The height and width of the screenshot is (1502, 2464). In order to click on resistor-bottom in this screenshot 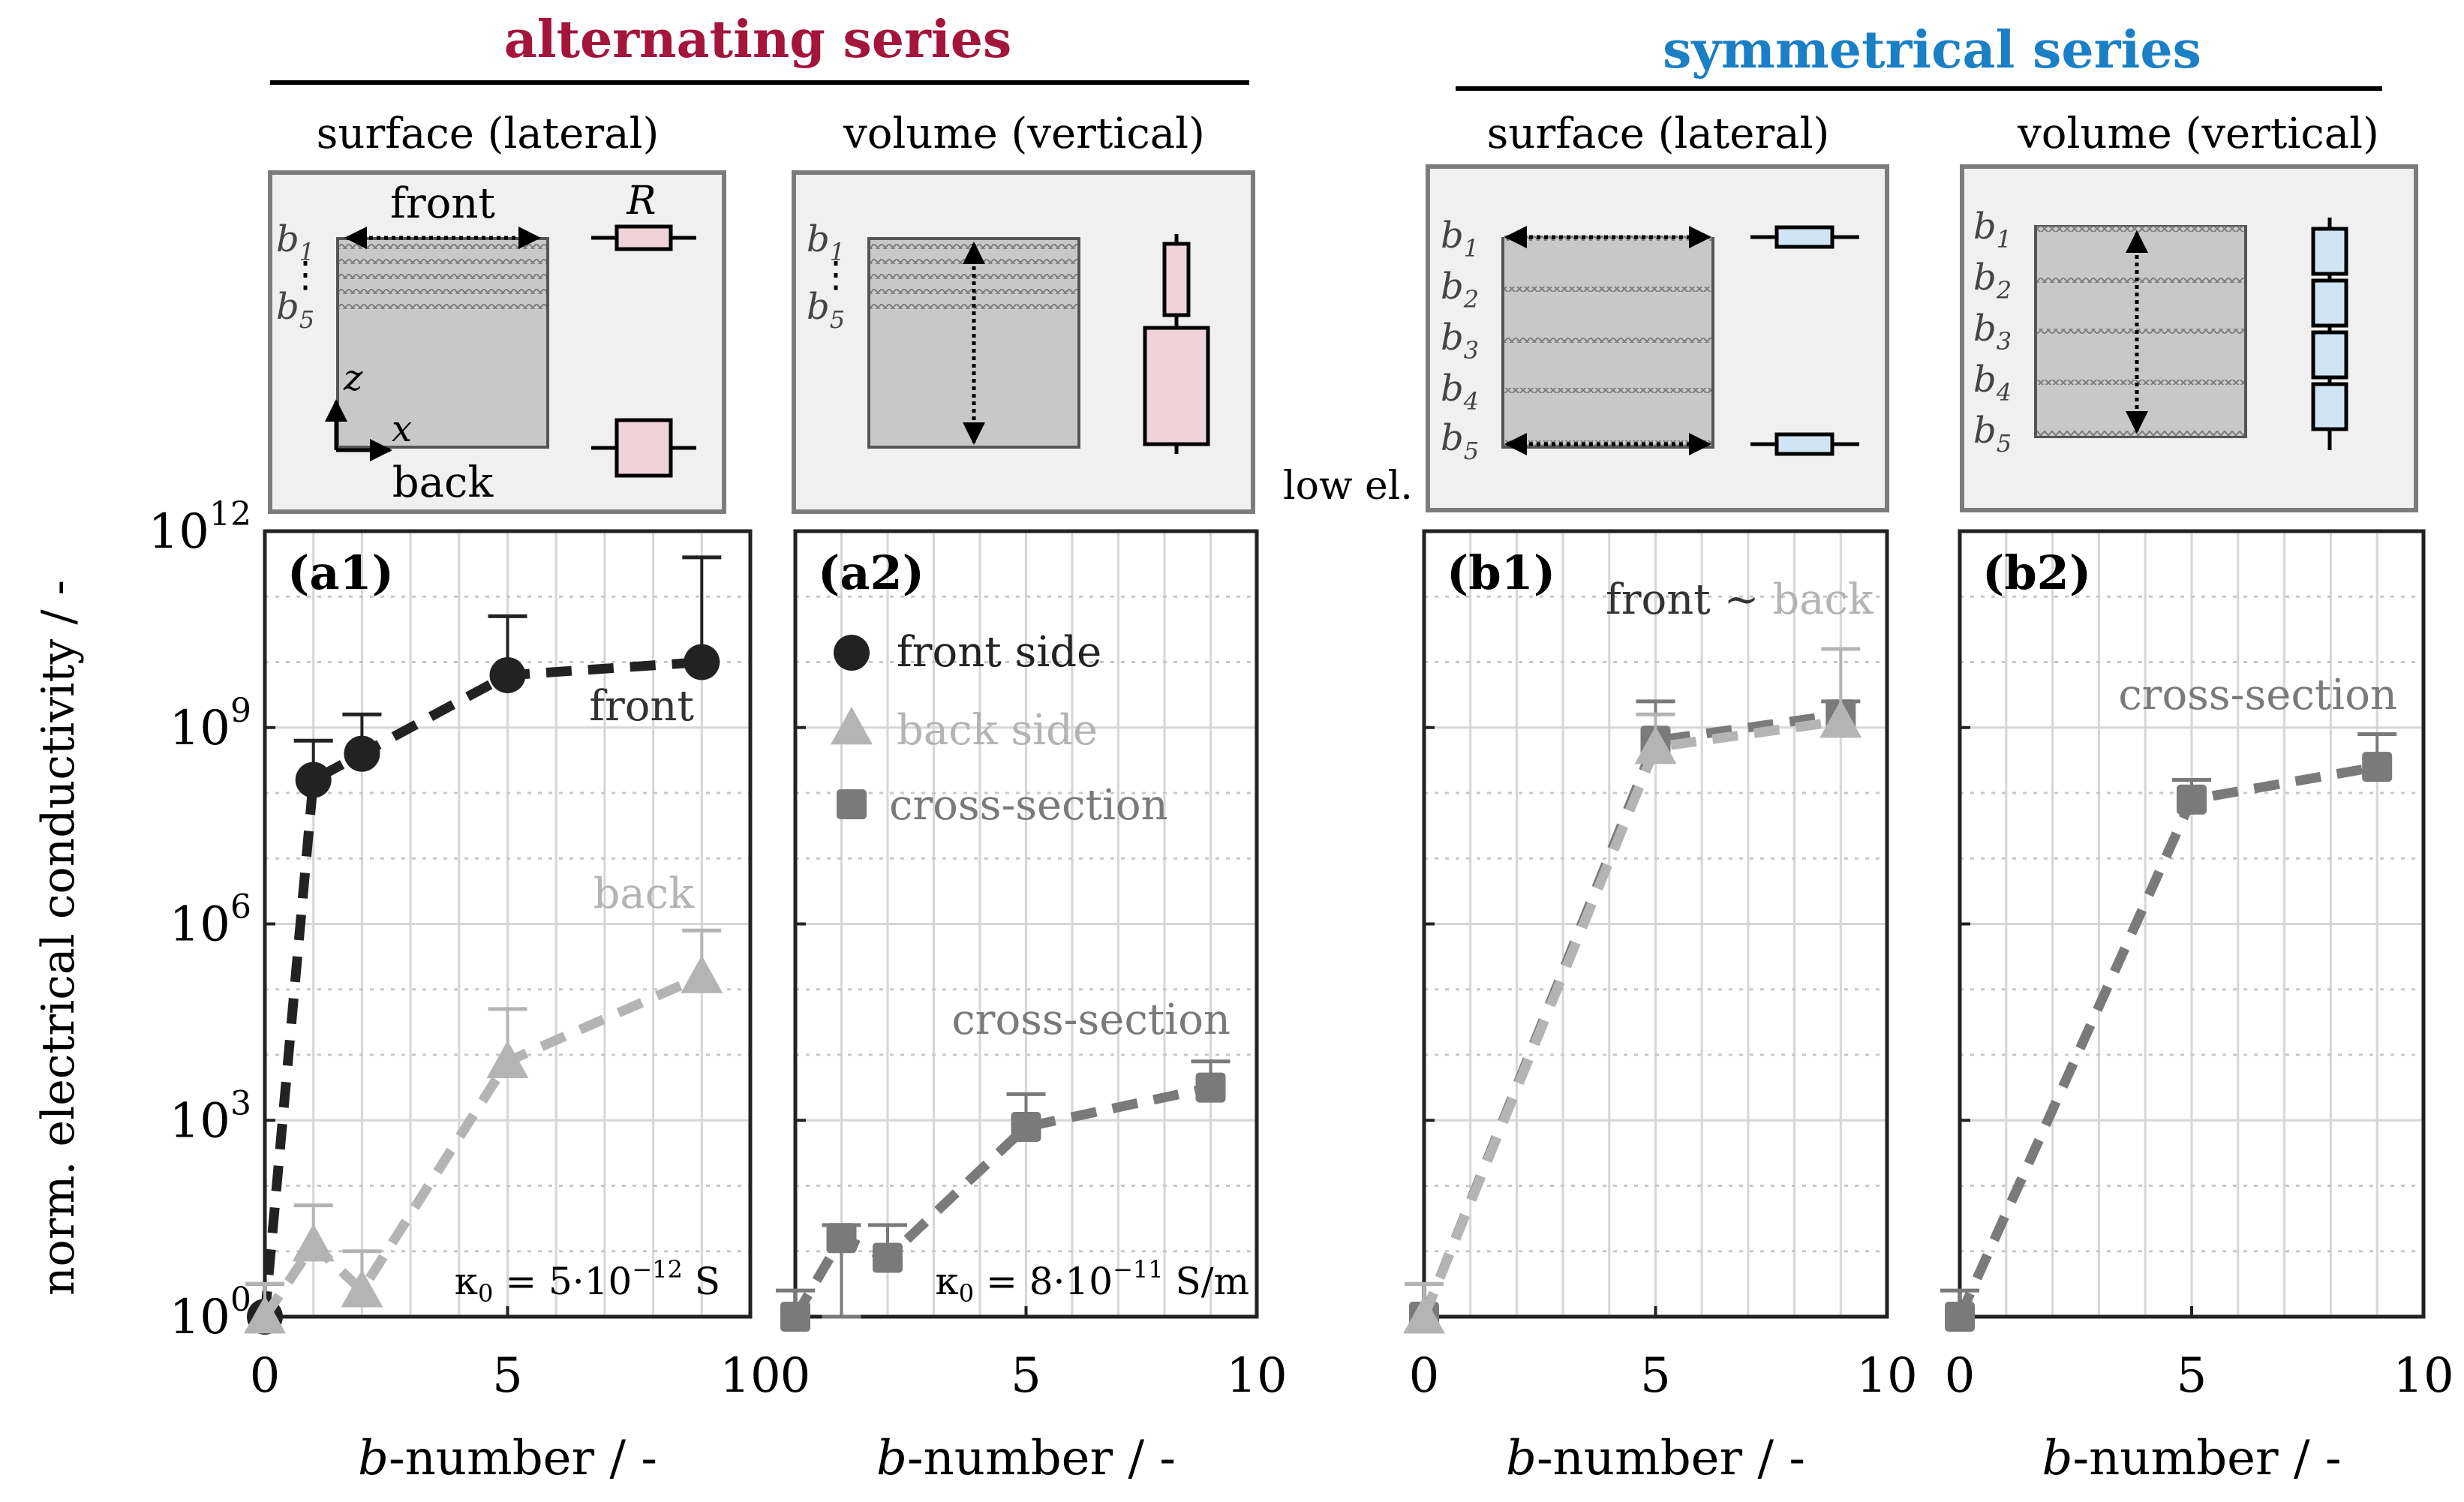, I will do `click(1176, 386)`.